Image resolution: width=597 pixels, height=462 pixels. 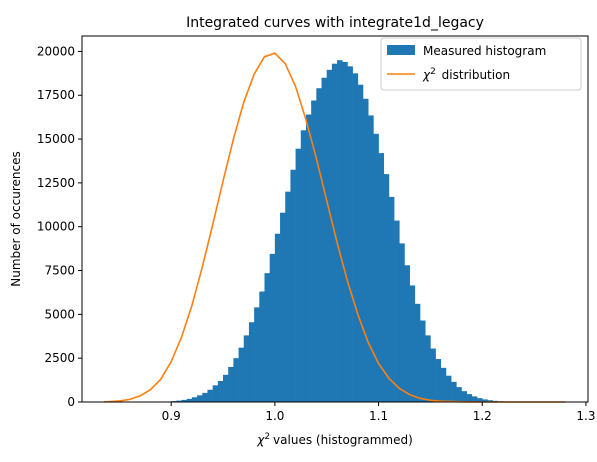 What do you see at coordinates (56, 139) in the screenshot?
I see `y-tick-label: 15000` at bounding box center [56, 139].